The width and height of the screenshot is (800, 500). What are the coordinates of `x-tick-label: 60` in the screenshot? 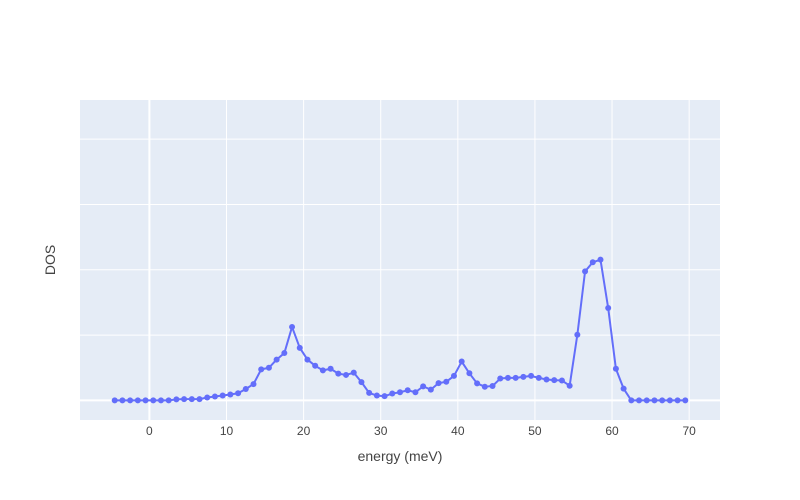 It's located at (612, 431).